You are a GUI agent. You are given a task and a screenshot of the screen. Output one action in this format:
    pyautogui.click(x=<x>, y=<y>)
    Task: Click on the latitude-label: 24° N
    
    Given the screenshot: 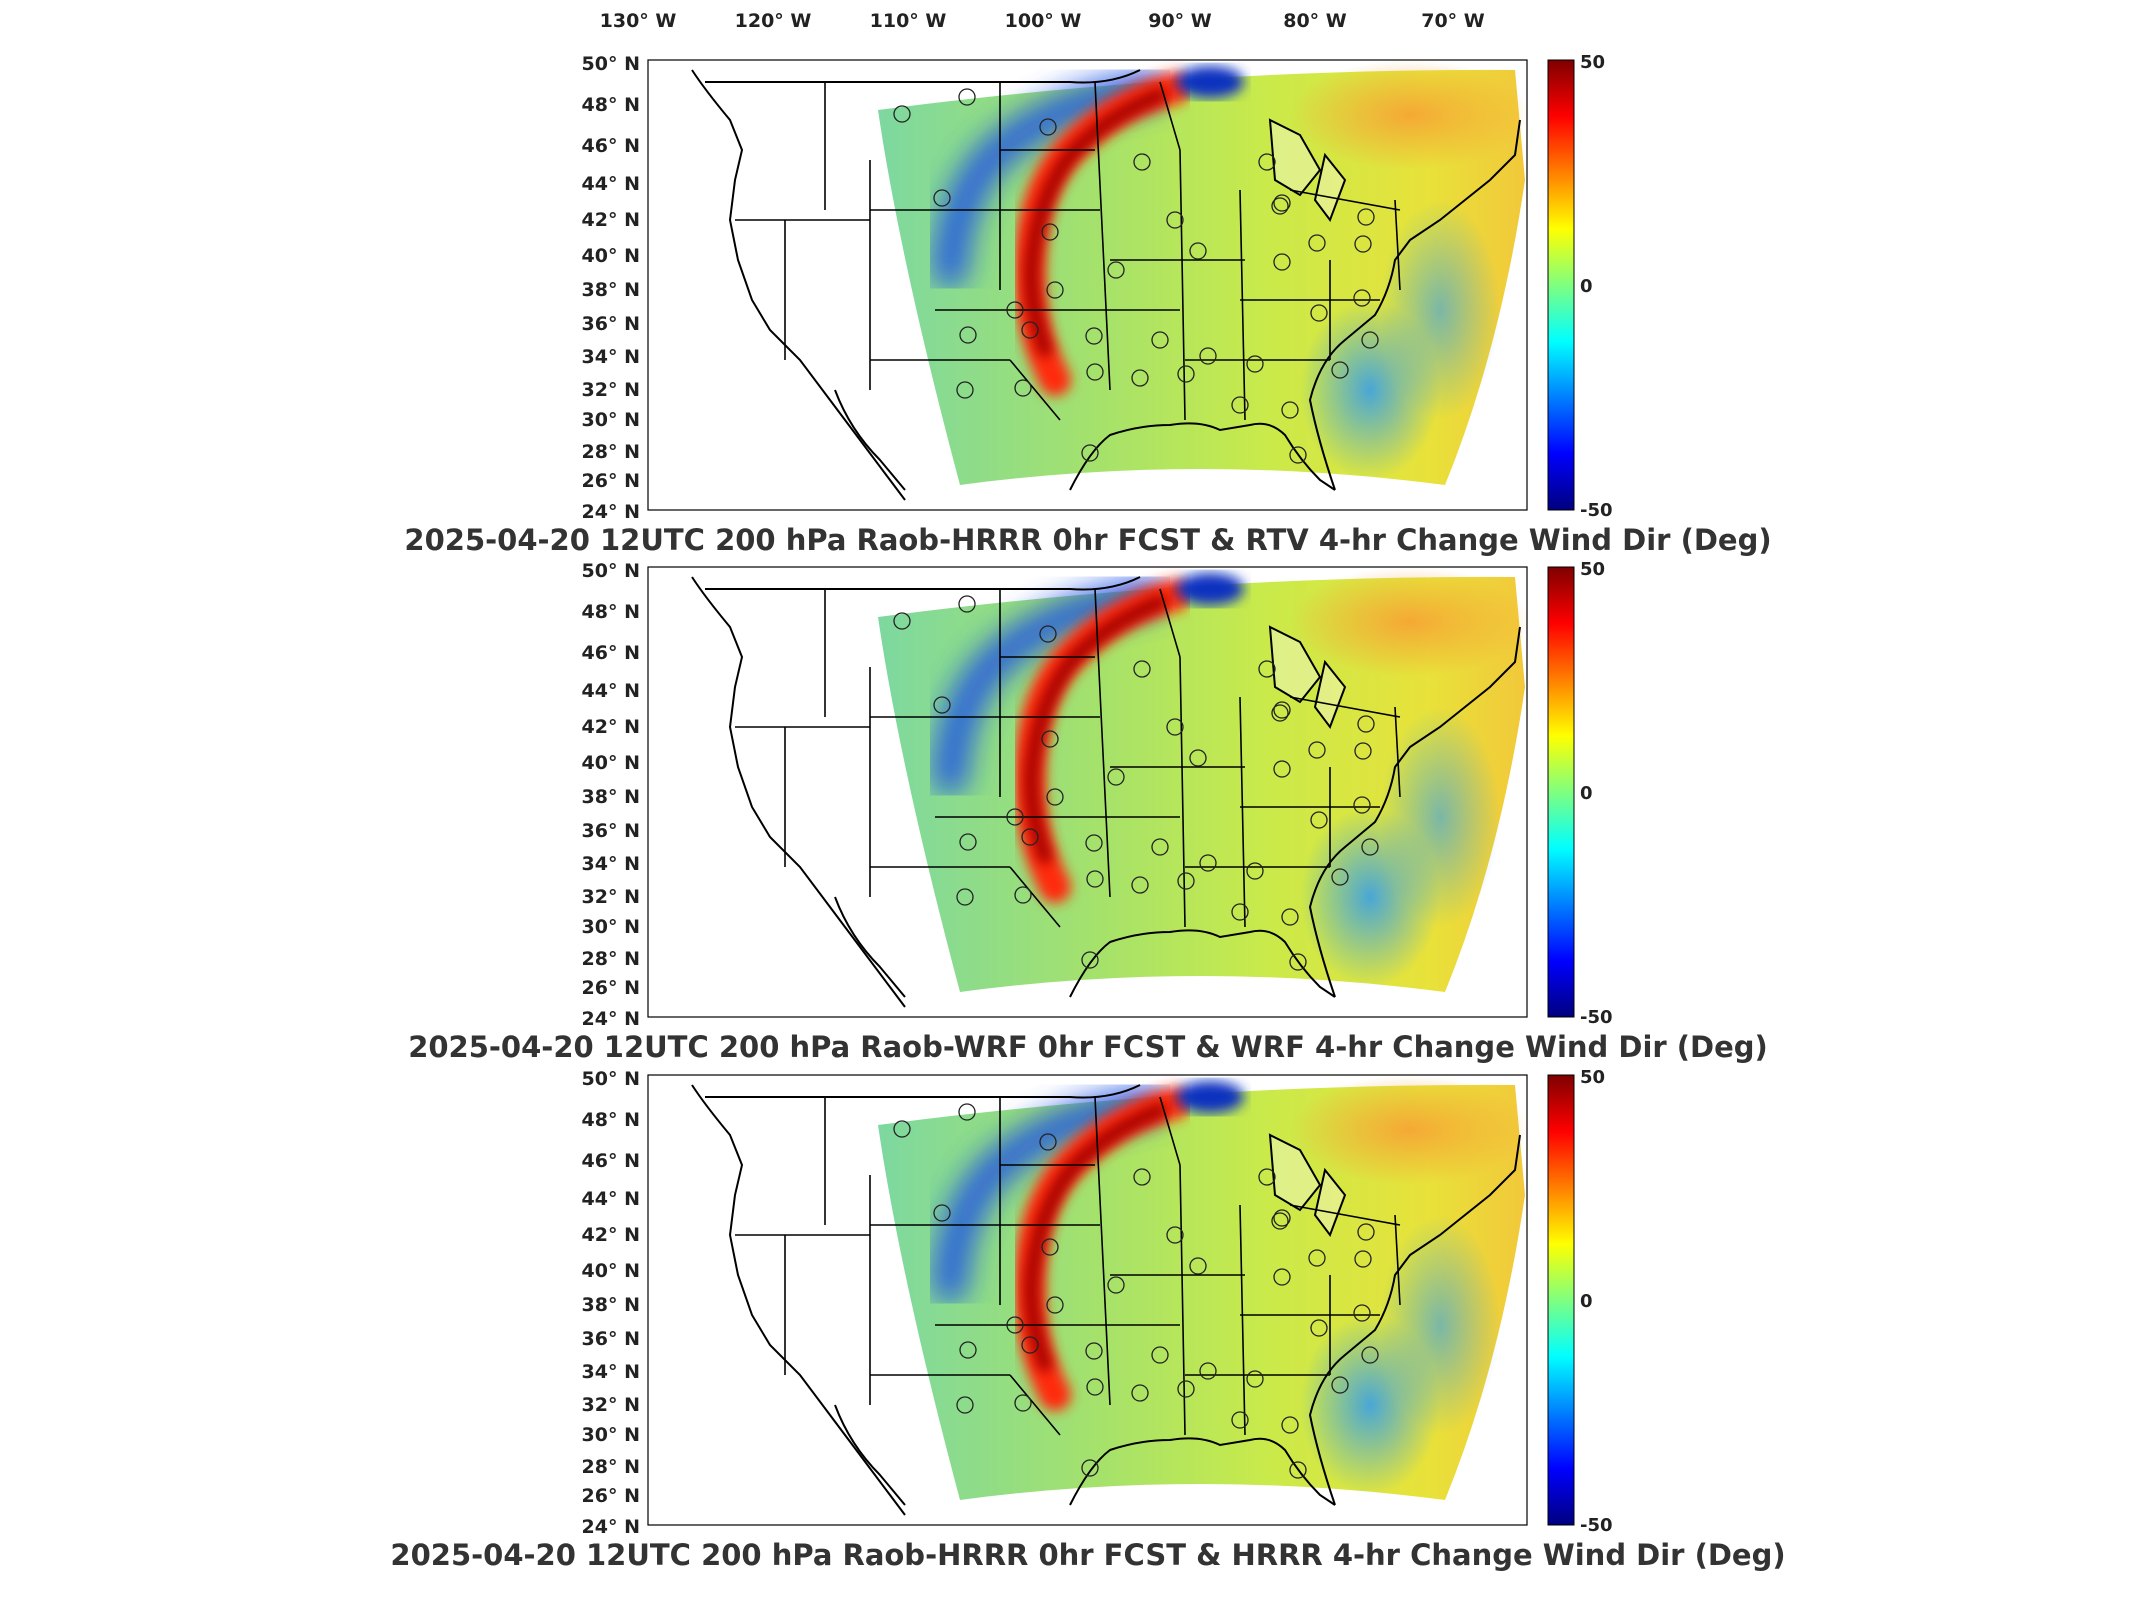 What is the action you would take?
    pyautogui.click(x=611, y=512)
    